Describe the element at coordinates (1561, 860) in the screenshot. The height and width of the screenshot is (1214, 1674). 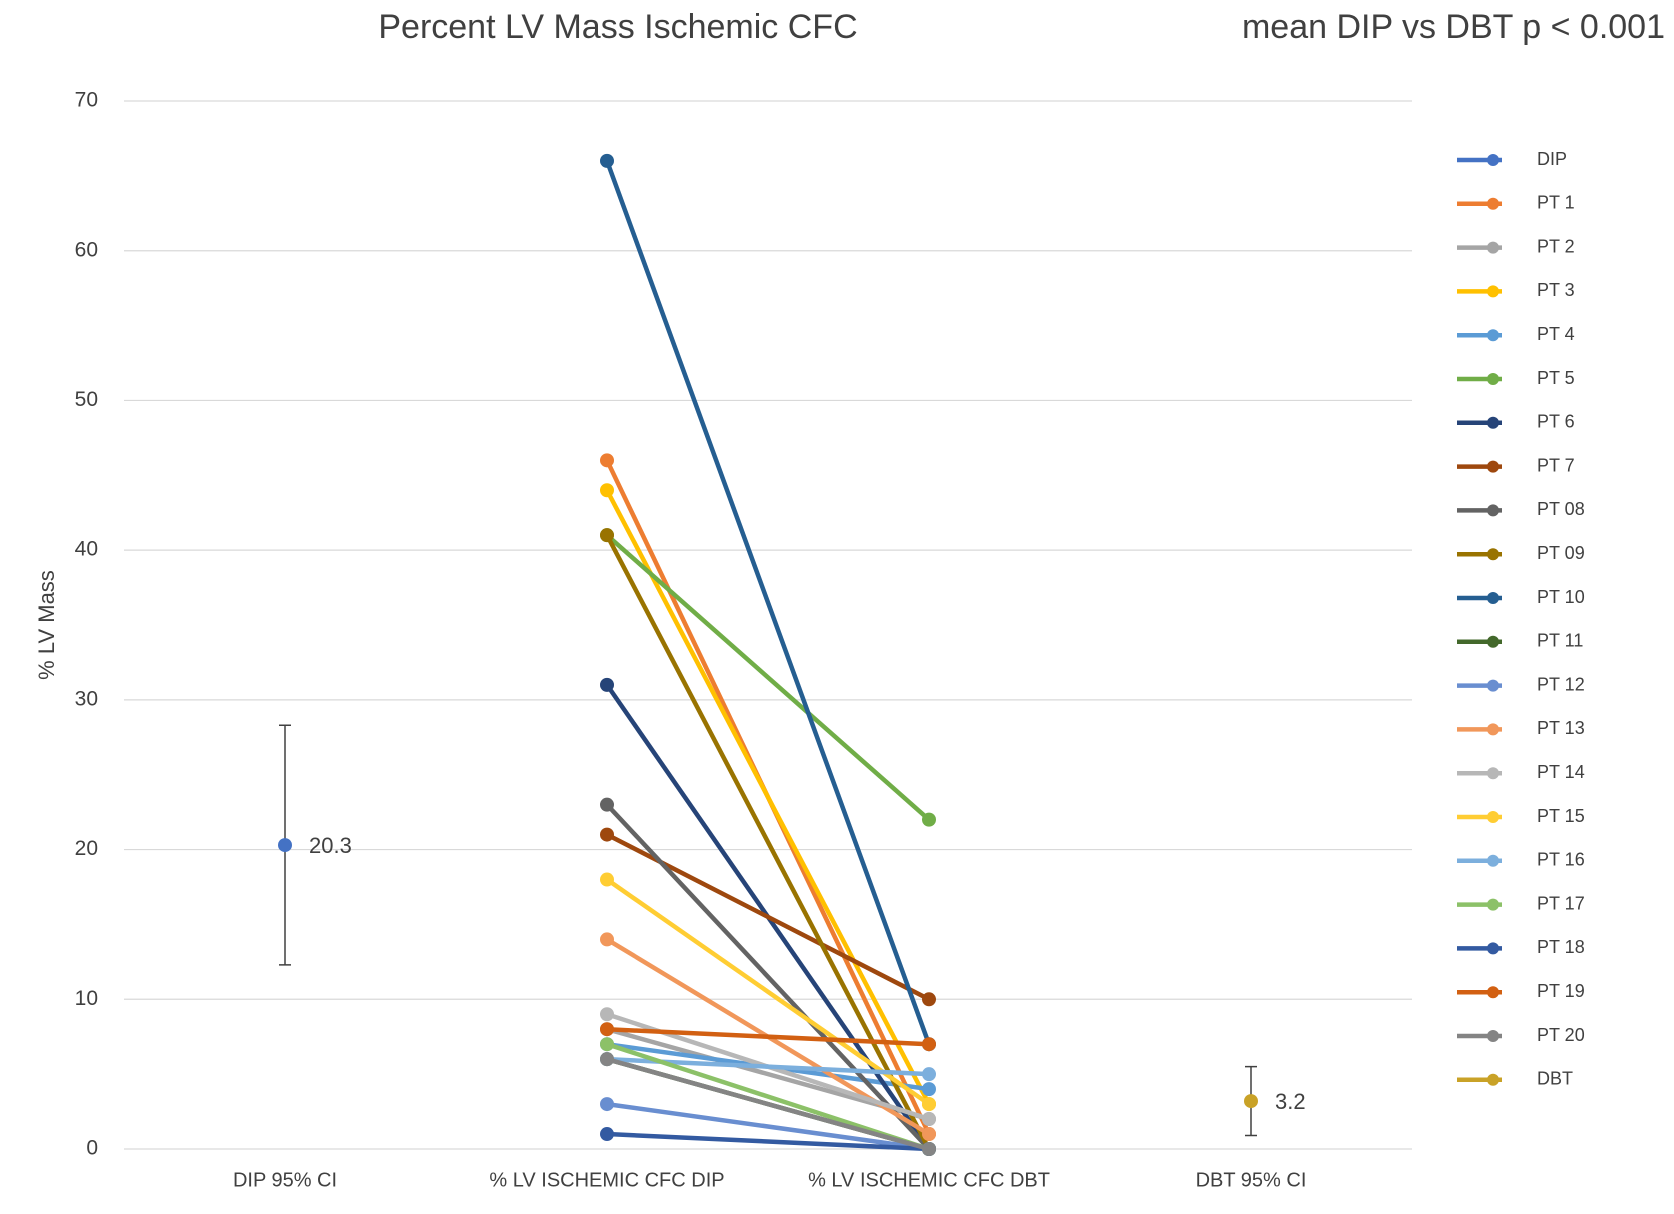
I see `legend-label: PT 16` at that location.